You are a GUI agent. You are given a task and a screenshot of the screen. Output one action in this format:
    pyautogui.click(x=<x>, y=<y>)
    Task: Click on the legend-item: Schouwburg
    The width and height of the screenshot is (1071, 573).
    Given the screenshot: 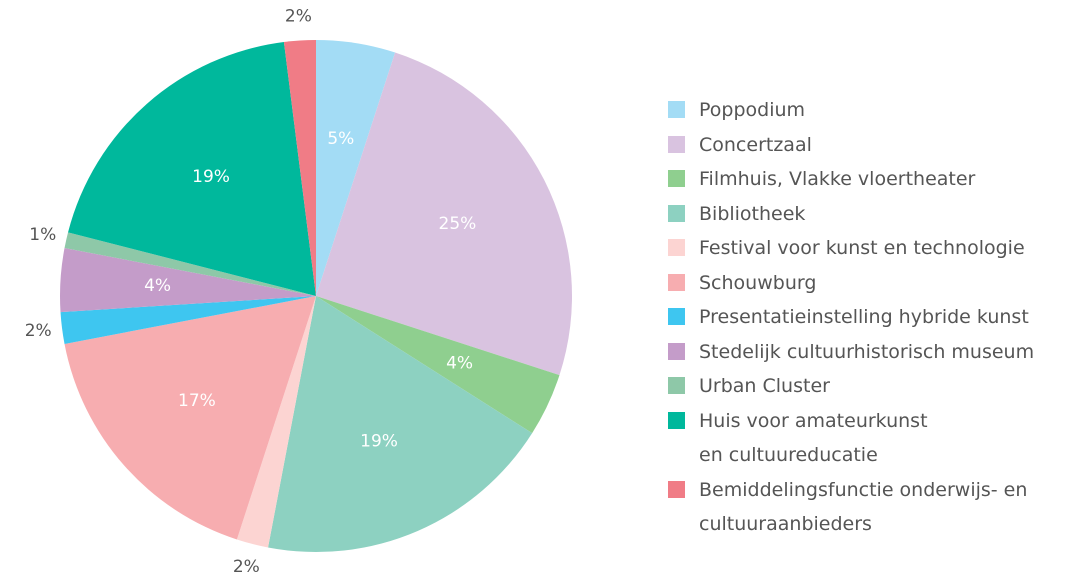 What is the action you would take?
    pyautogui.click(x=851, y=283)
    